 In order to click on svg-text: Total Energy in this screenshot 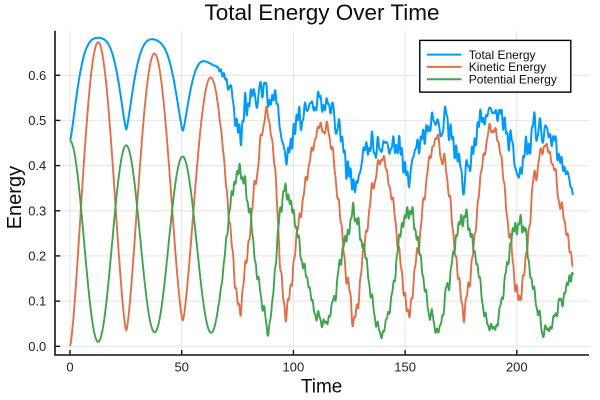, I will do `click(502, 55)`.